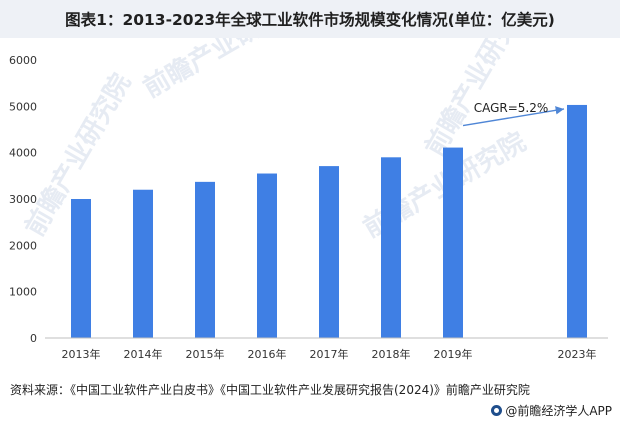 Image resolution: width=620 pixels, height=425 pixels. I want to click on watermark-text: 前瞻产业研究院, so click(224, 71).